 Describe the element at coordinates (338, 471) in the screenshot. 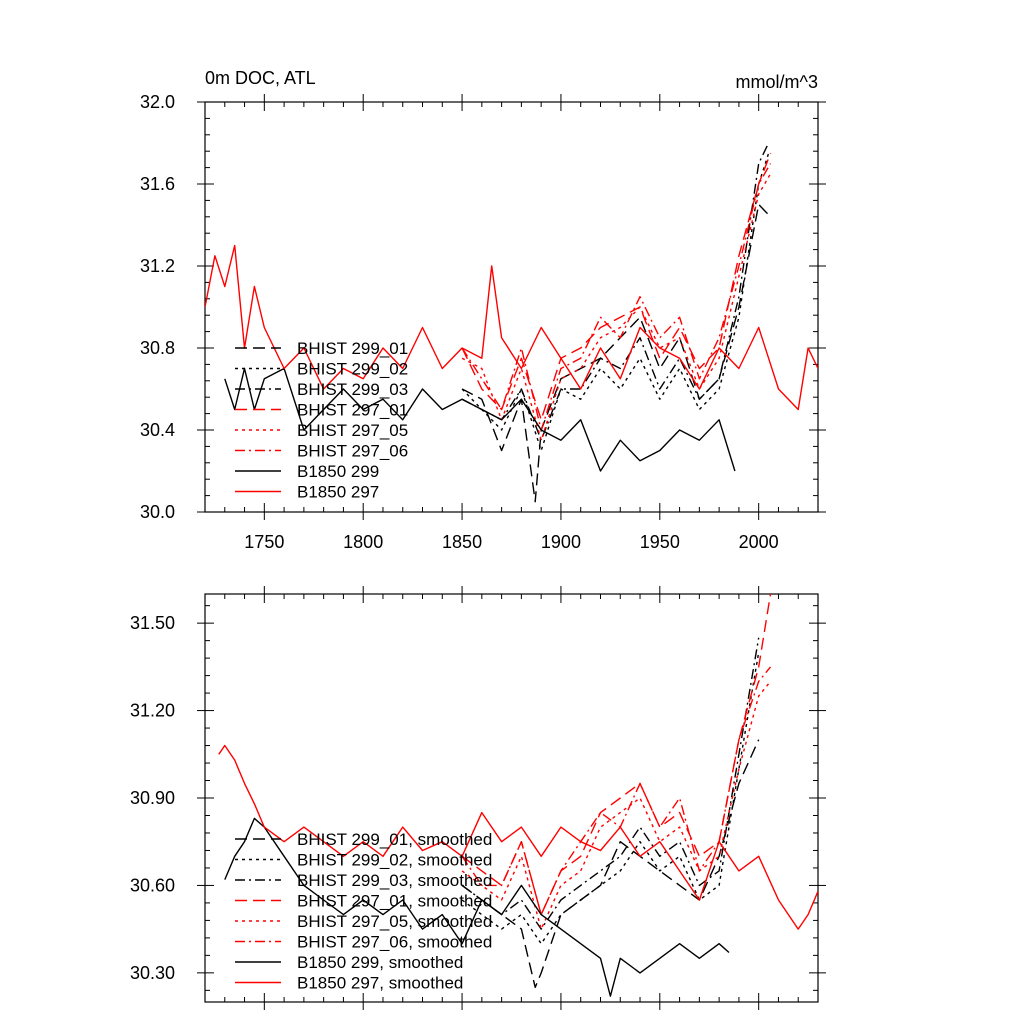

I see `legend-label: B1850 299` at that location.